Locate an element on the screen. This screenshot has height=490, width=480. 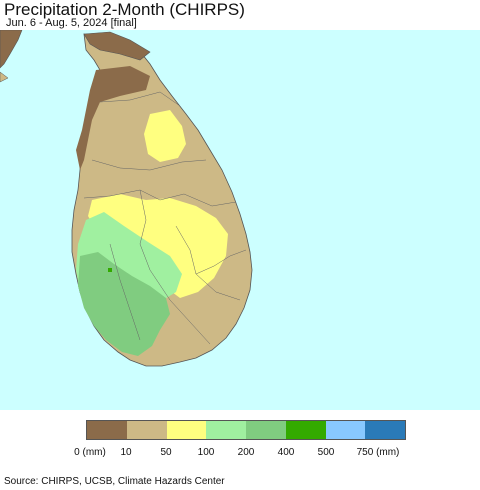
jaffna-peninsula is located at coordinates (117, 46).